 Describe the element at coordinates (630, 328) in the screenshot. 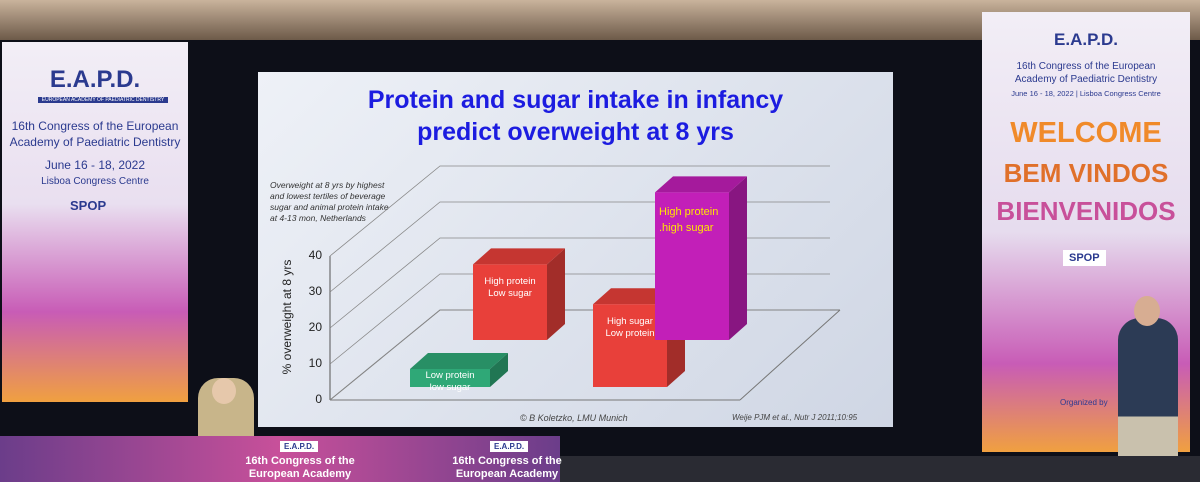

I see `bar-label: High sugar Low protein` at that location.